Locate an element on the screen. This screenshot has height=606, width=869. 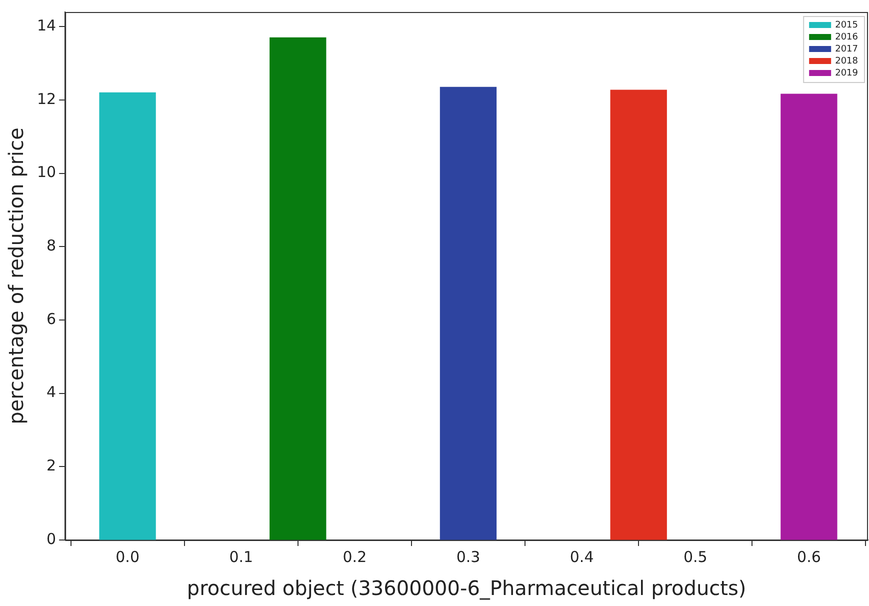
legend-label: 2018 is located at coordinates (846, 61).